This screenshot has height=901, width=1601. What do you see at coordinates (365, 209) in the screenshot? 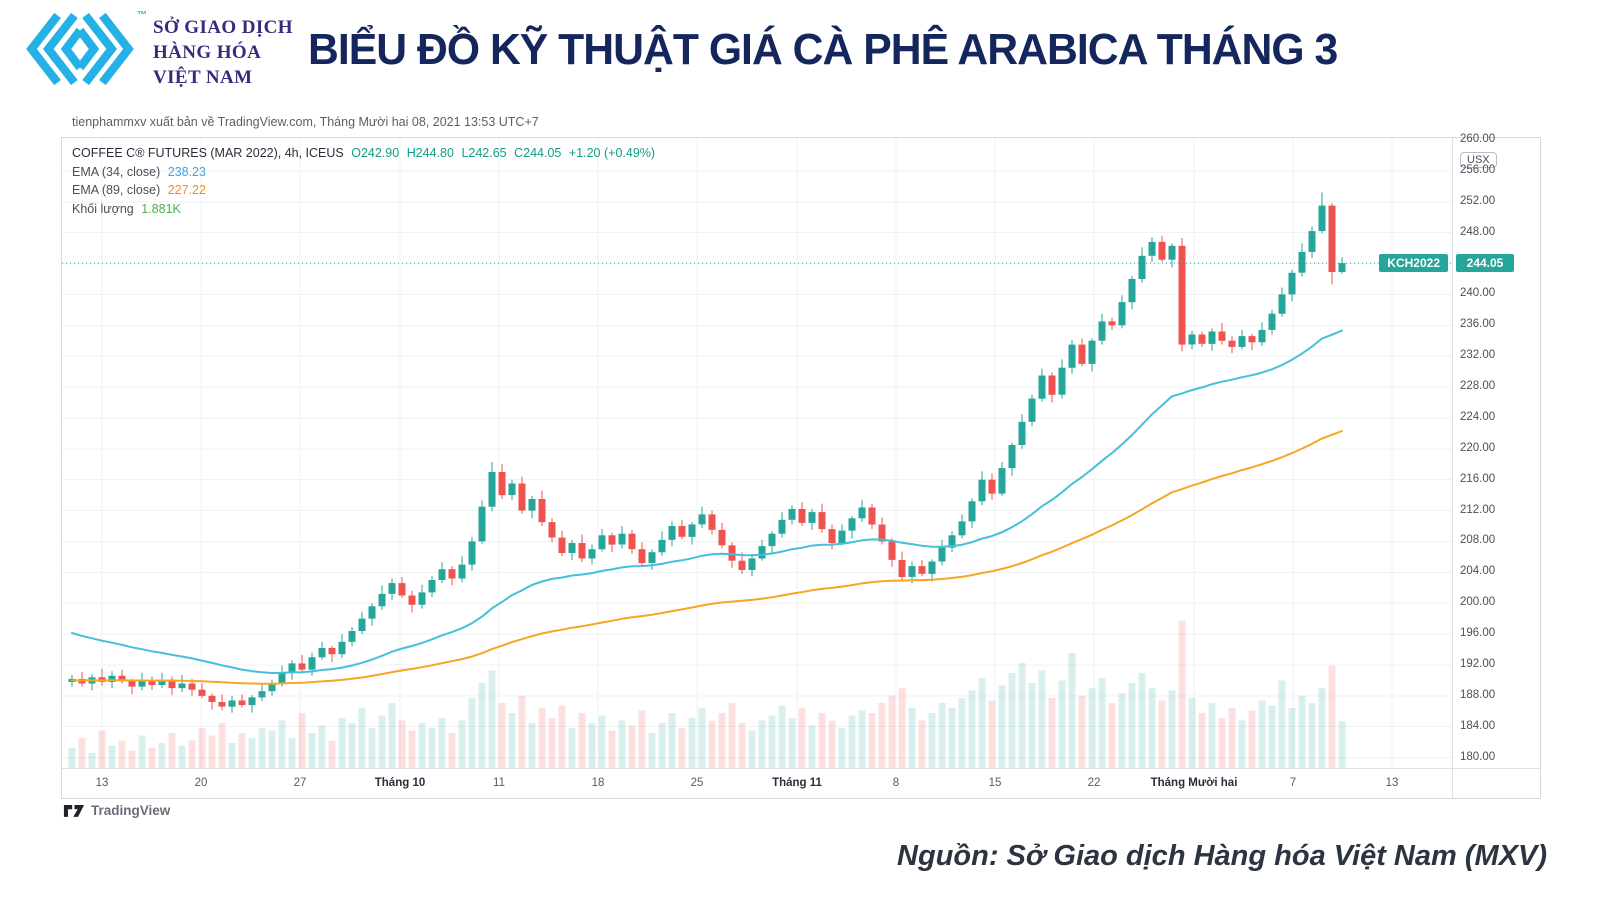
I see `legend-volume-row: Khối lượng 1.881K` at bounding box center [365, 209].